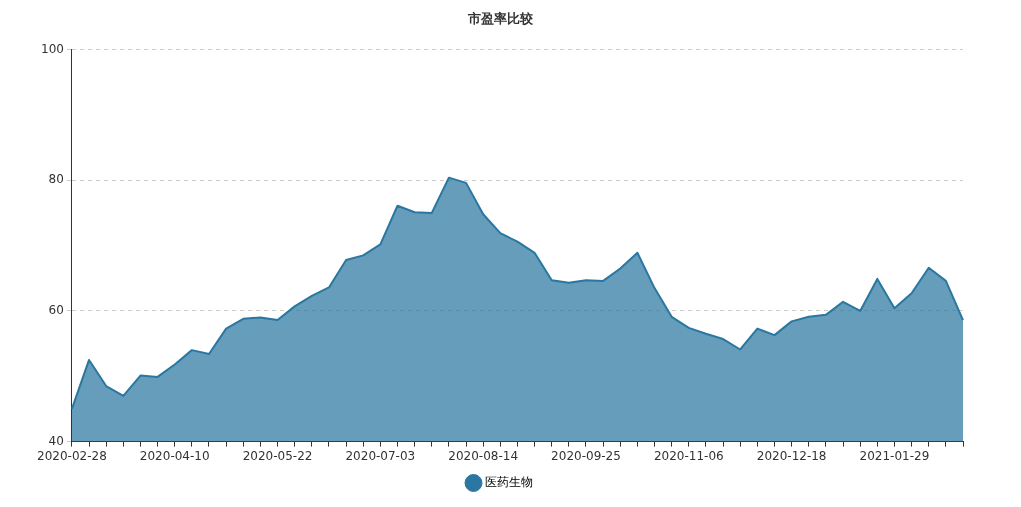  What do you see at coordinates (380, 455) in the screenshot?
I see `x-tick-label: 2020-07-03` at bounding box center [380, 455].